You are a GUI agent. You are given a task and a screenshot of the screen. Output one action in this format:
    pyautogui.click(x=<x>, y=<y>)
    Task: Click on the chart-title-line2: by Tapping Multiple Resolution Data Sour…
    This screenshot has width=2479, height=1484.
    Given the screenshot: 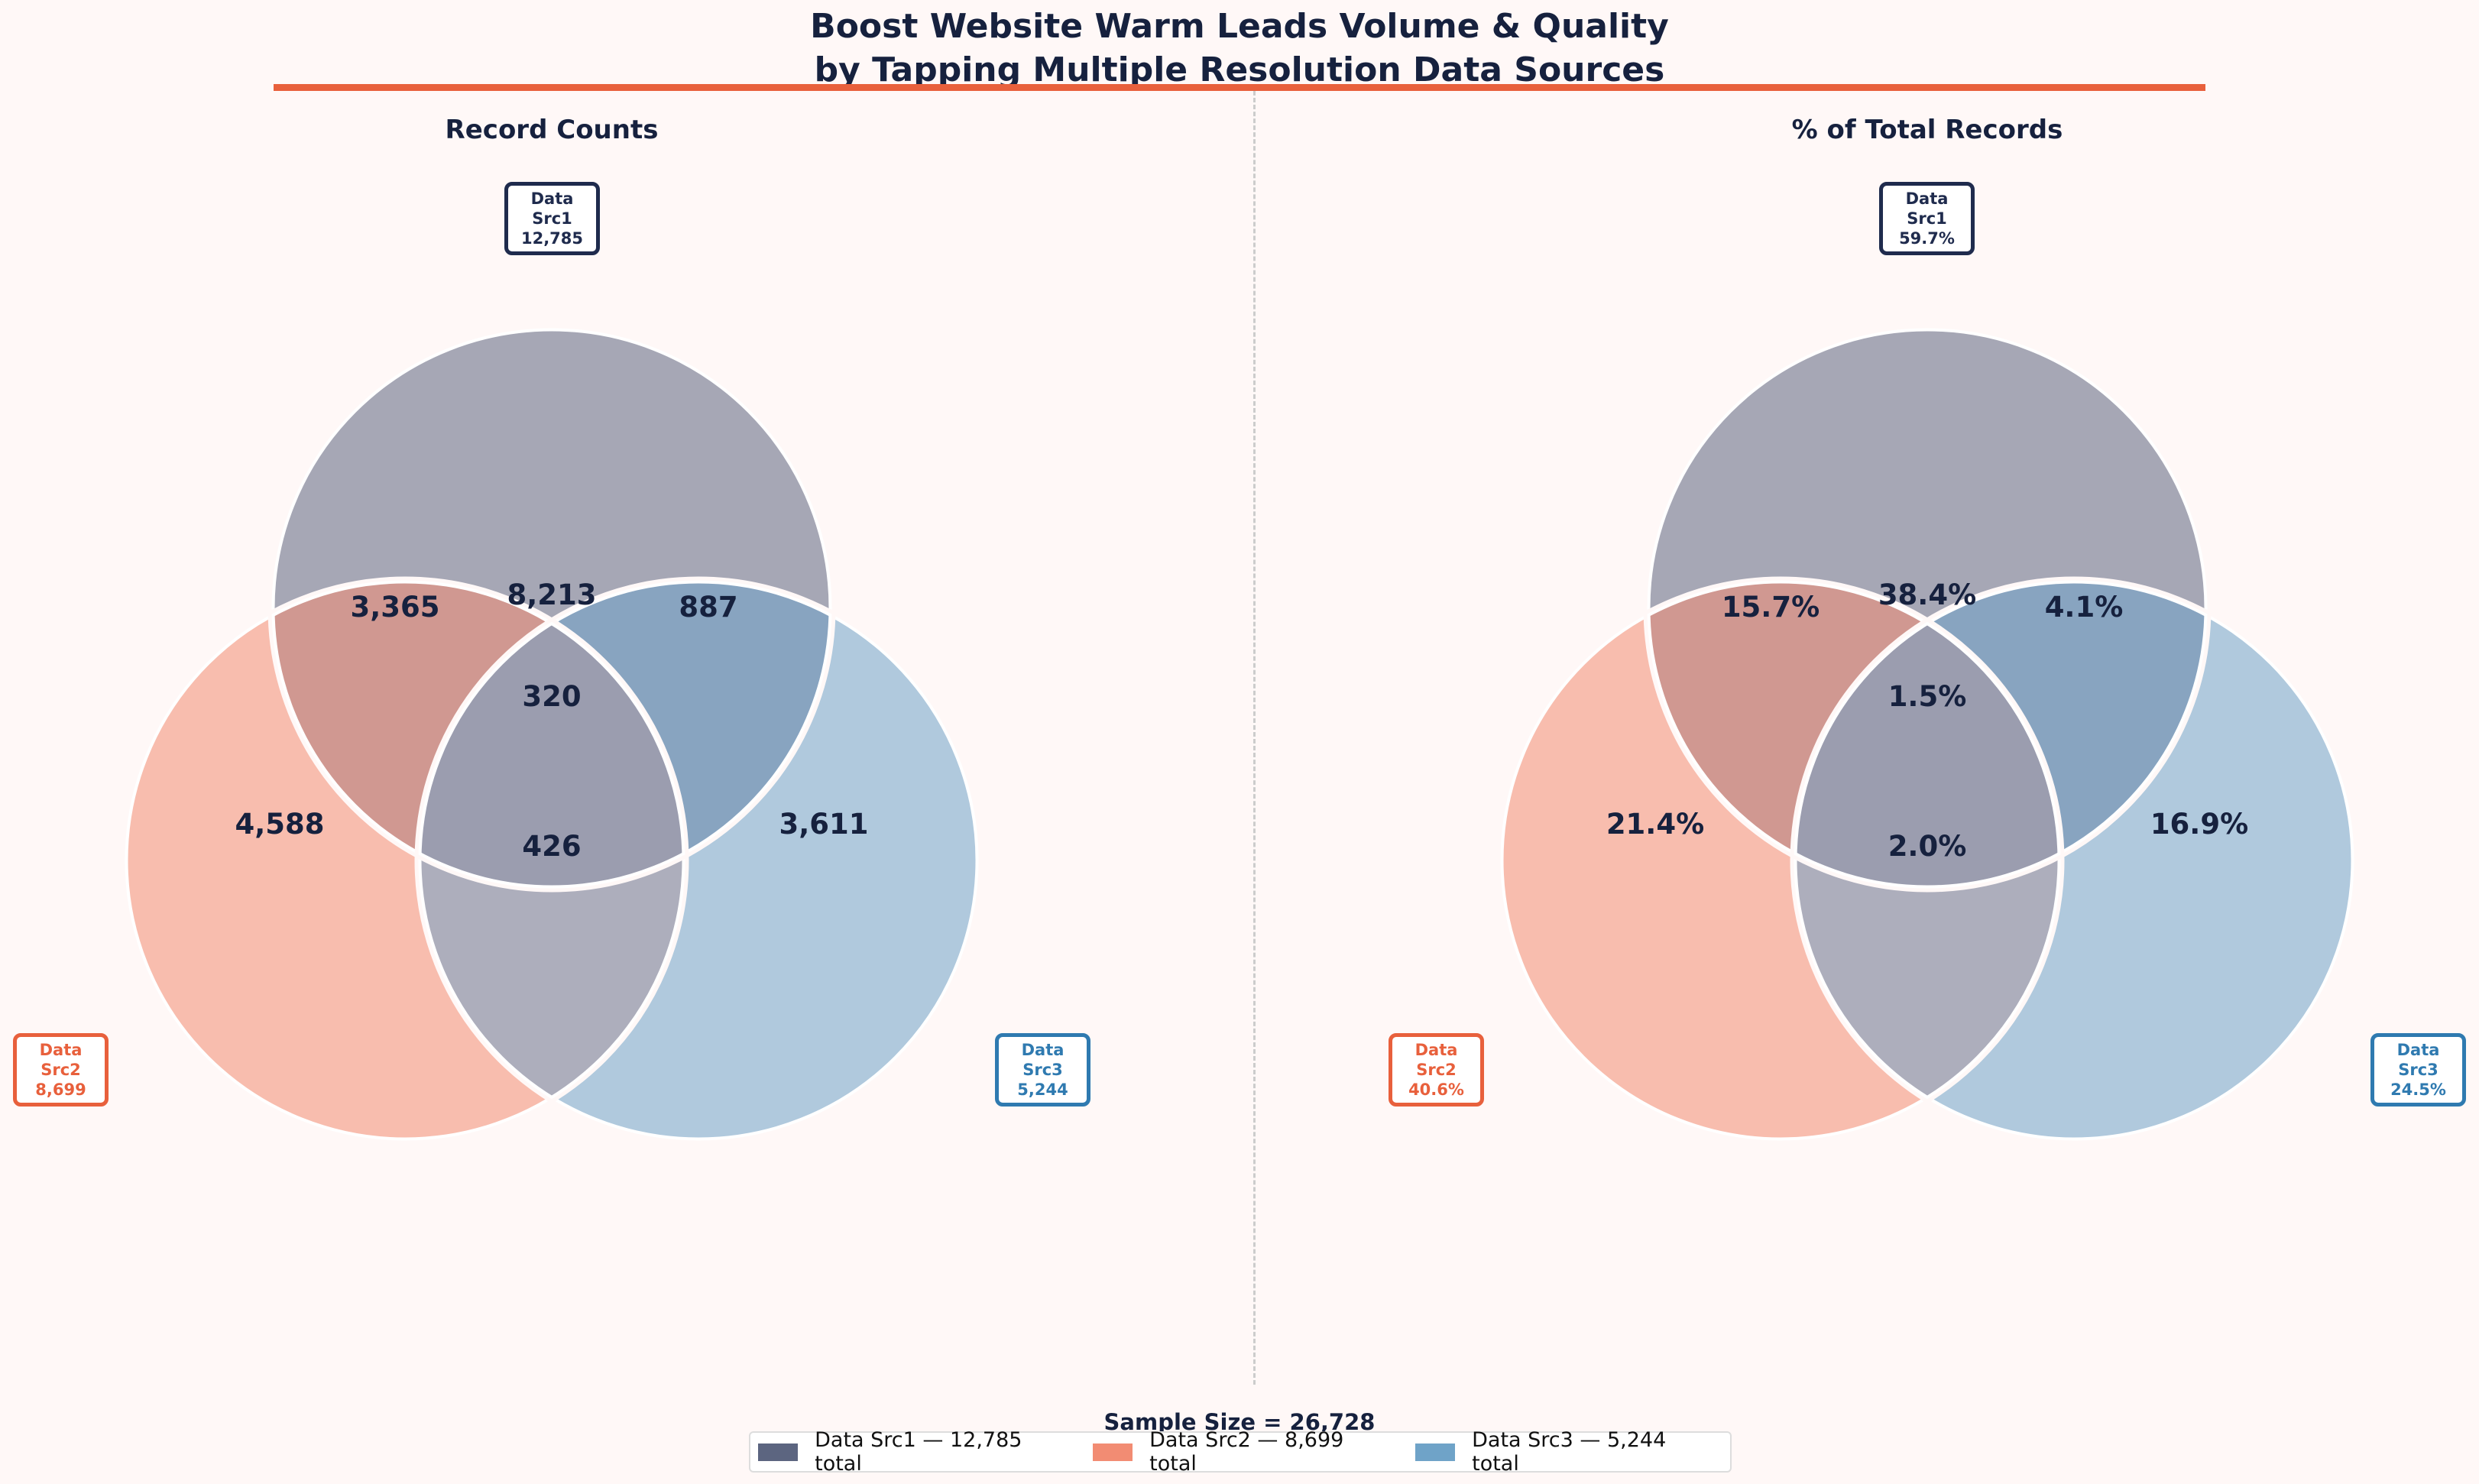 What is the action you would take?
    pyautogui.click(x=1239, y=69)
    